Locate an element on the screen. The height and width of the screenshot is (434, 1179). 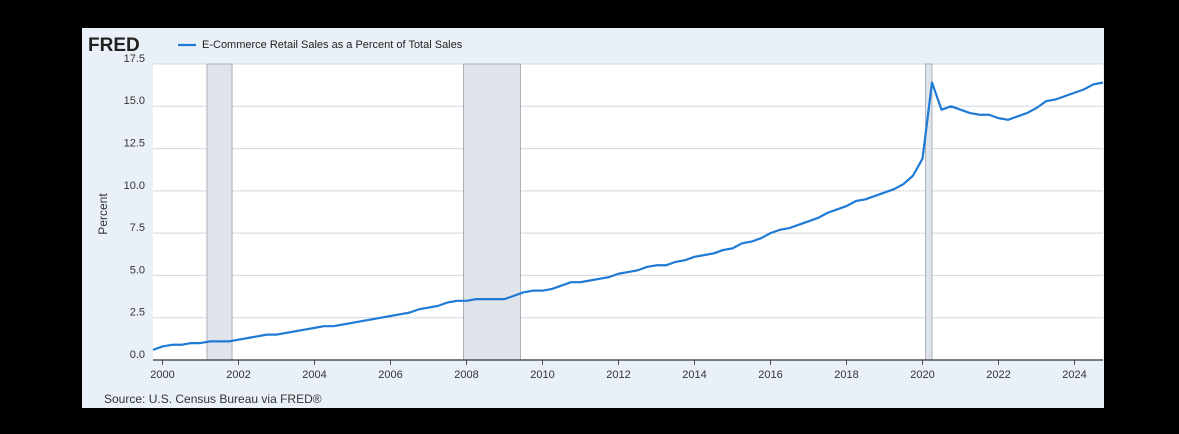
x-tick-label: 2012 is located at coordinates (618, 375).